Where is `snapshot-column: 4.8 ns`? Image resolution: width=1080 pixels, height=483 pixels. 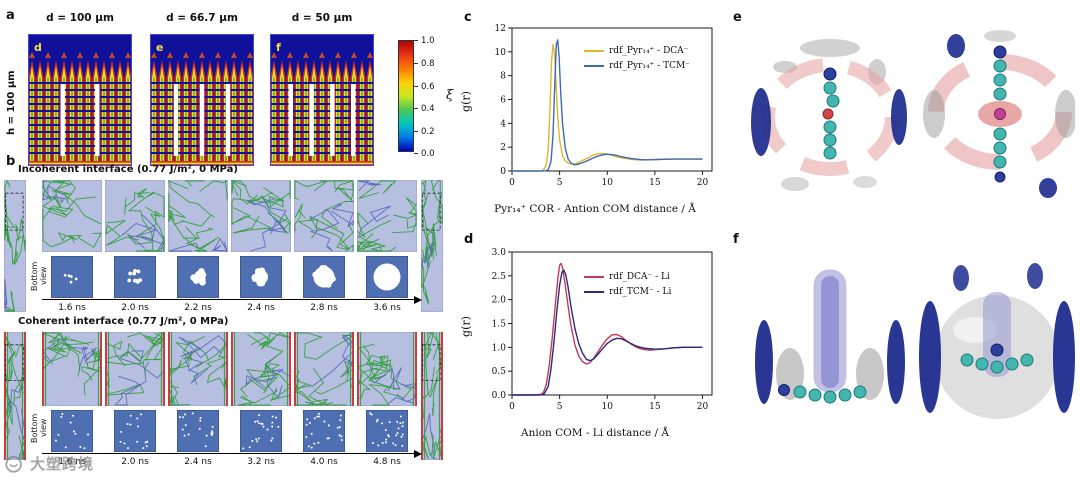 snapshot-column: 4.8 ns is located at coordinates (387, 399).